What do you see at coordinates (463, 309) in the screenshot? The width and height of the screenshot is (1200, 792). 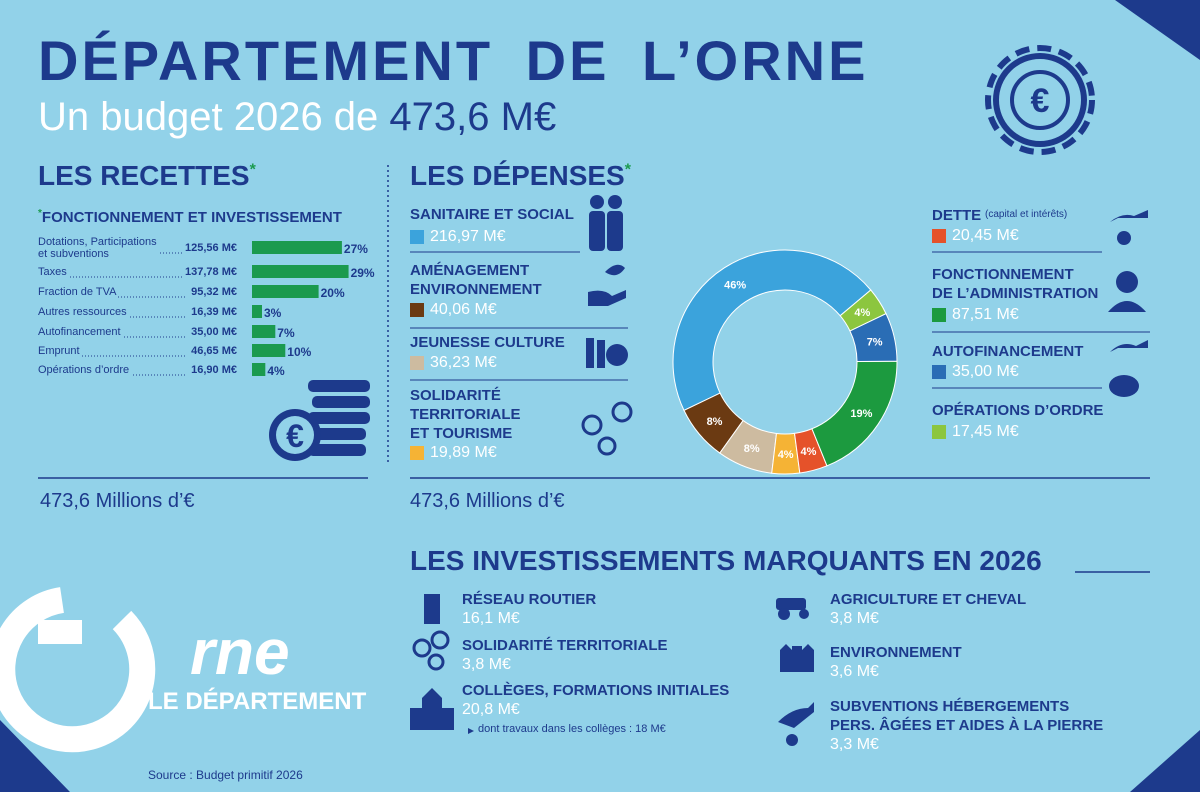 I see `legend-amount: 40,06 M€` at bounding box center [463, 309].